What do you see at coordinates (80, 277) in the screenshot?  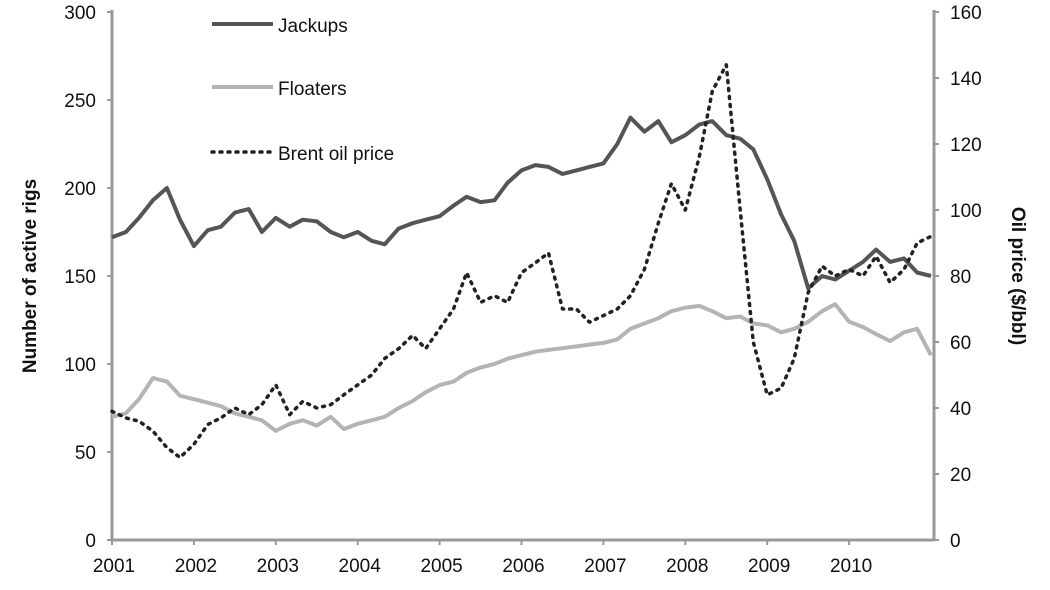 I see `left-tick-label: 150` at bounding box center [80, 277].